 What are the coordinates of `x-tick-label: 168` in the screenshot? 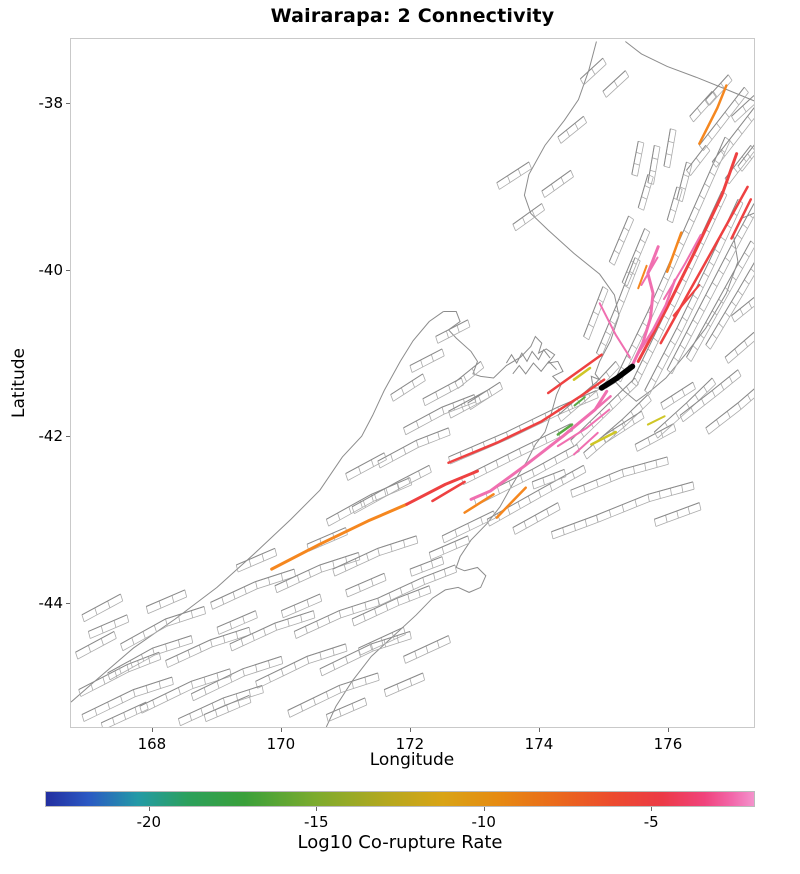 It's located at (152, 744).